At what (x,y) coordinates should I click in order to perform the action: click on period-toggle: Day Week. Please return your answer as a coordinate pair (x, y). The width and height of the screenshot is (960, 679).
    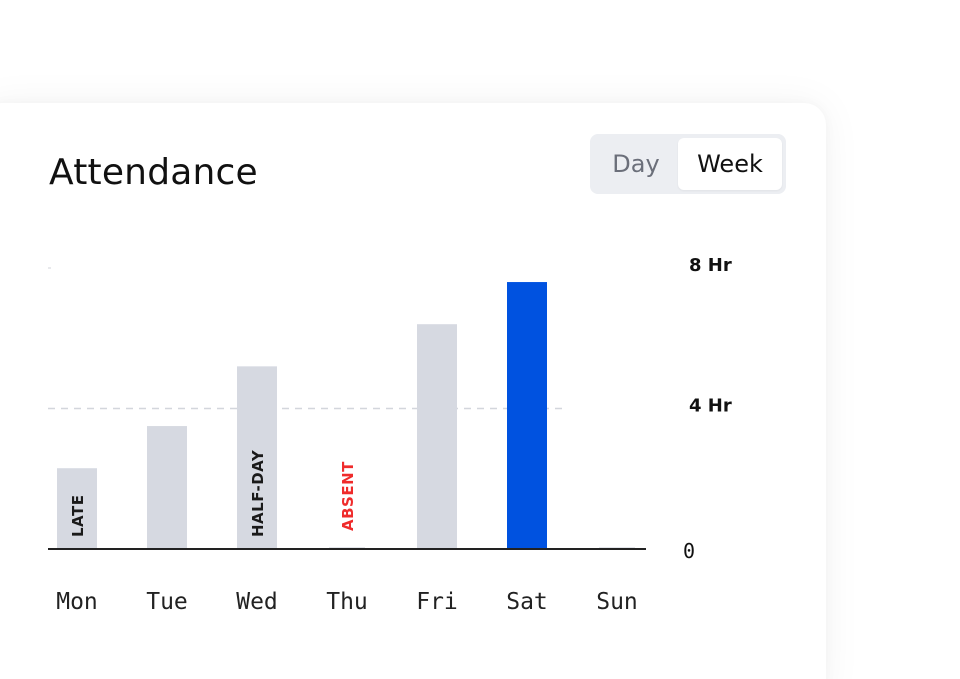
    Looking at the image, I should click on (688, 164).